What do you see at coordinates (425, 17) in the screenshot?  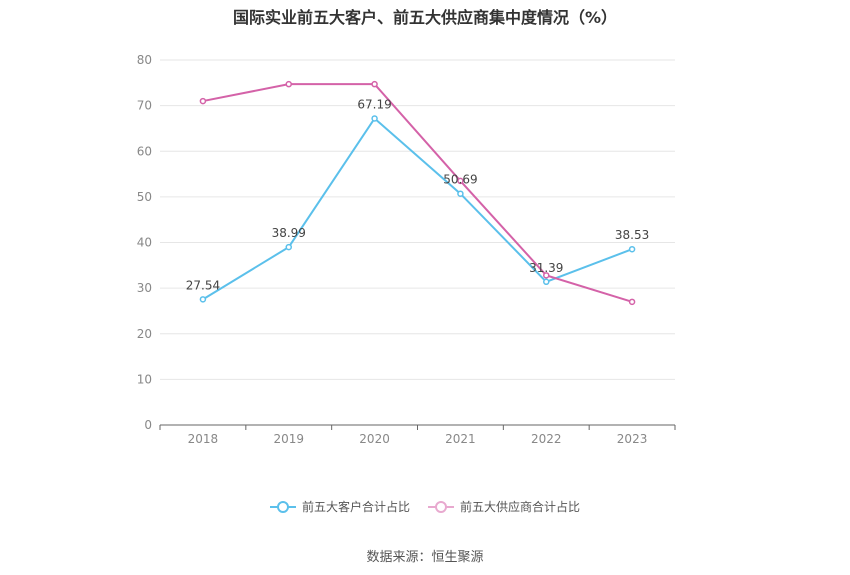 I see `chart-title: 国际实业前五大客户、前五大供应商集中度情况（%）` at bounding box center [425, 17].